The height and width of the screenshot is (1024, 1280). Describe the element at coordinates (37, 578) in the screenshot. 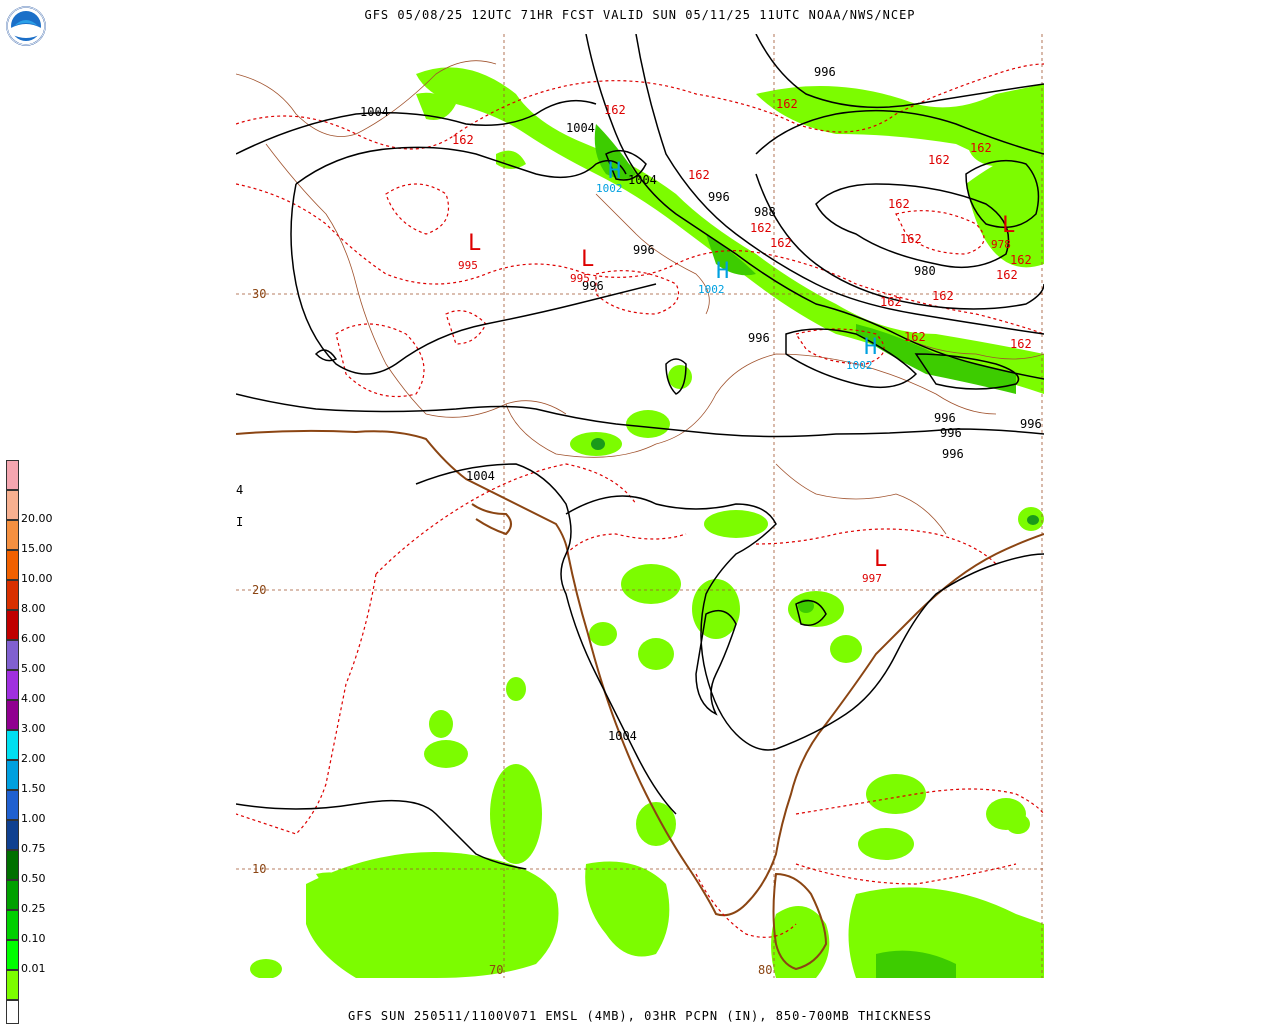

I see `legend-label: 10.00` at that location.